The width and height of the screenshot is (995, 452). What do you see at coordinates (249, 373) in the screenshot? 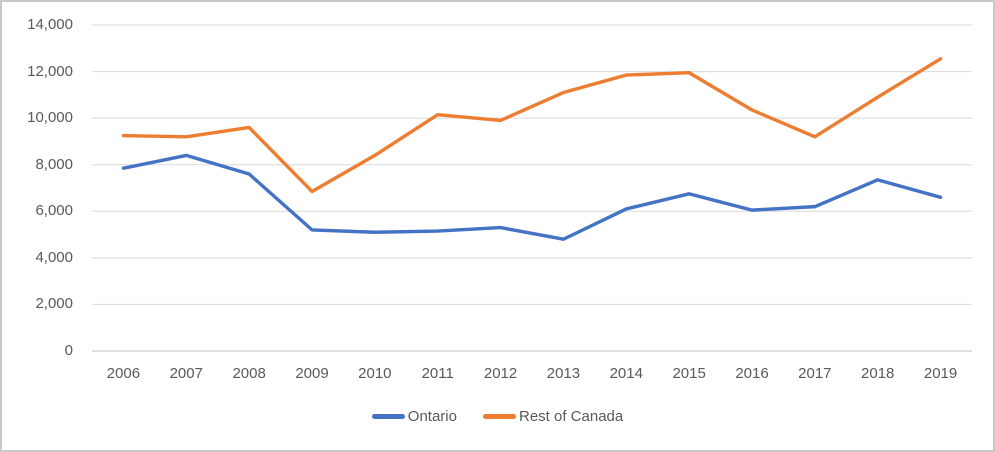
I see `x-tick-label: 2008` at bounding box center [249, 373].